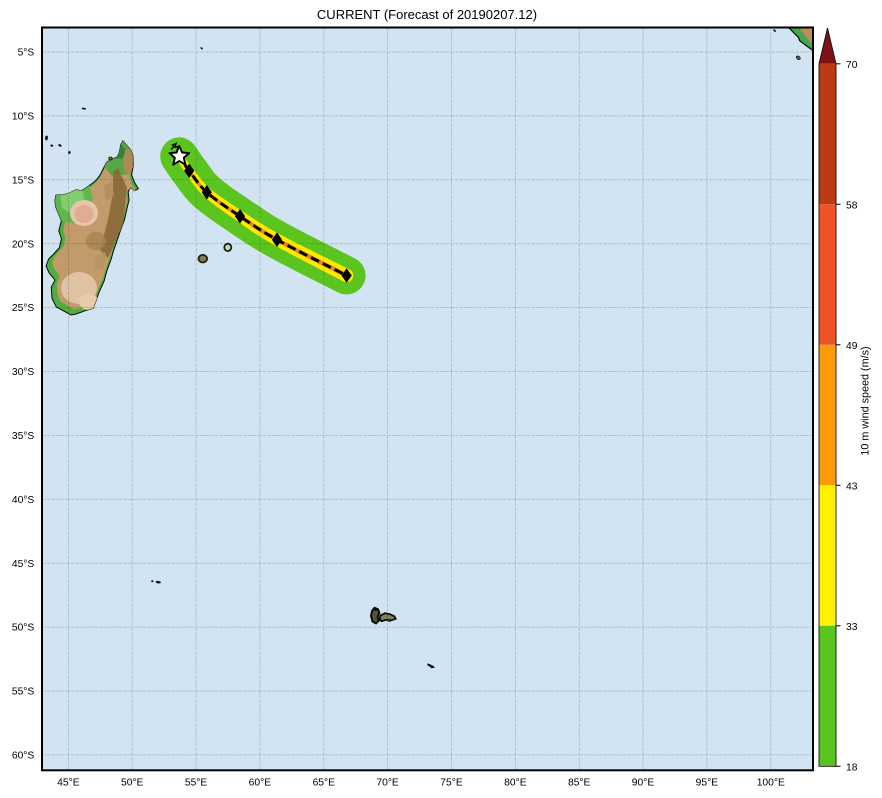 The image size is (882, 798). Describe the element at coordinates (23, 628) in the screenshot. I see `svg-text: 50°S` at that location.